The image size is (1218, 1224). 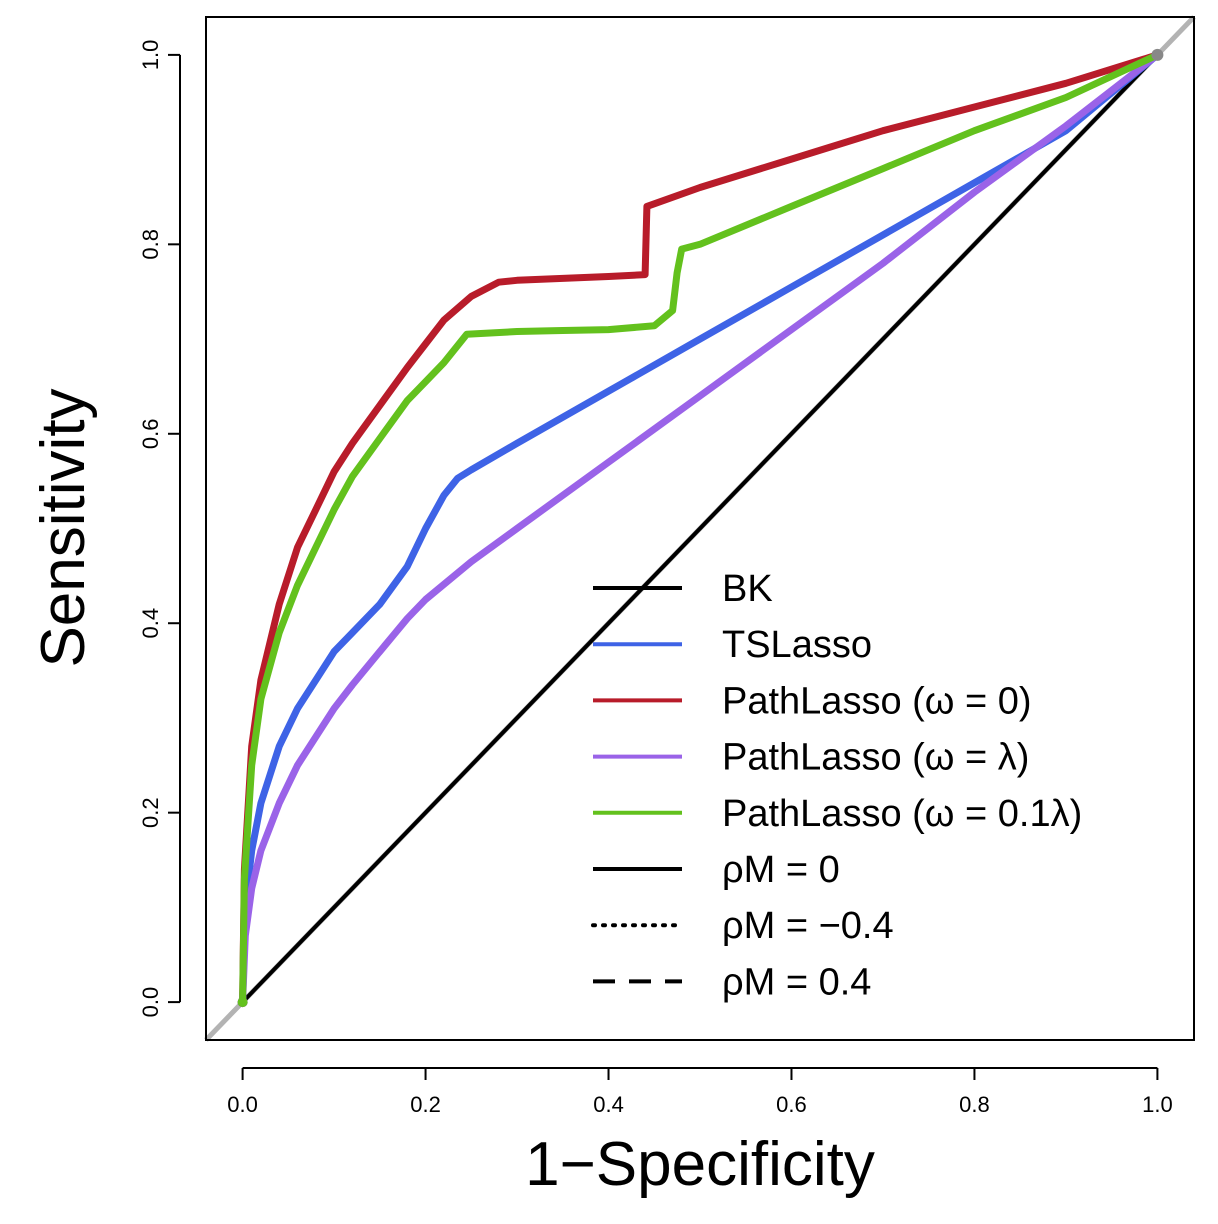 What do you see at coordinates (791, 1104) in the screenshot?
I see `x-tick-label: 0.6` at bounding box center [791, 1104].